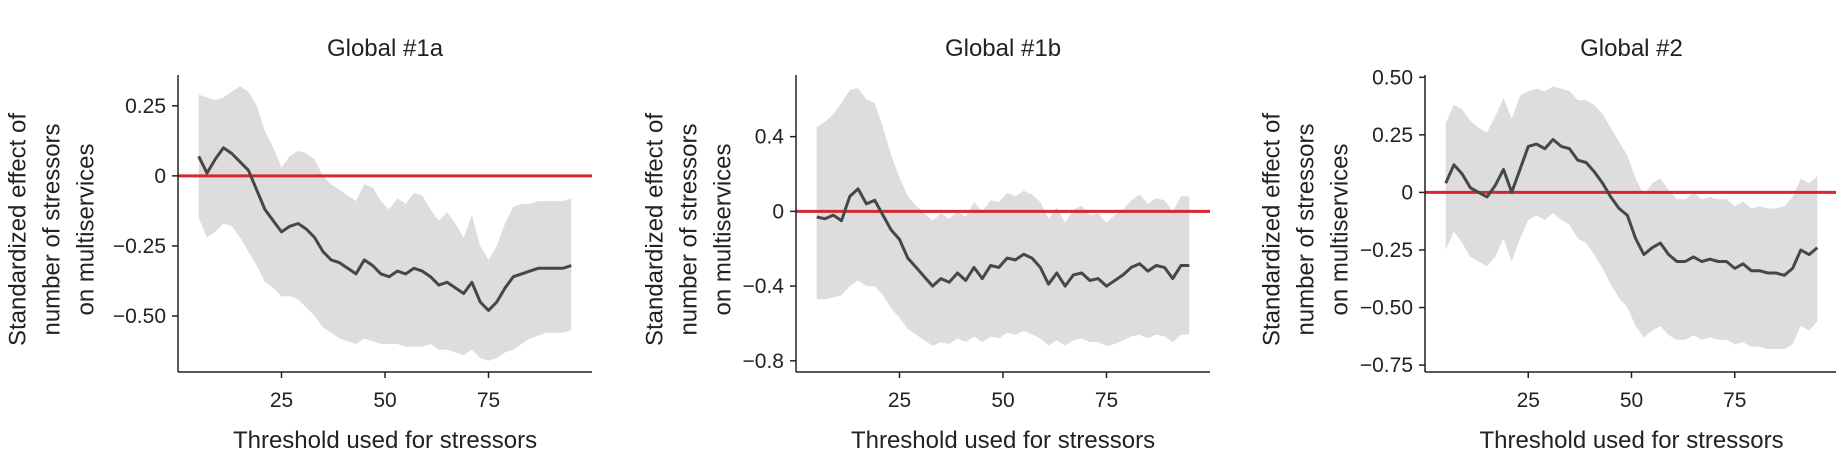 The width and height of the screenshot is (1836, 452). Describe the element at coordinates (1003, 48) in the screenshot. I see `chart-title: Global #1b` at that location.